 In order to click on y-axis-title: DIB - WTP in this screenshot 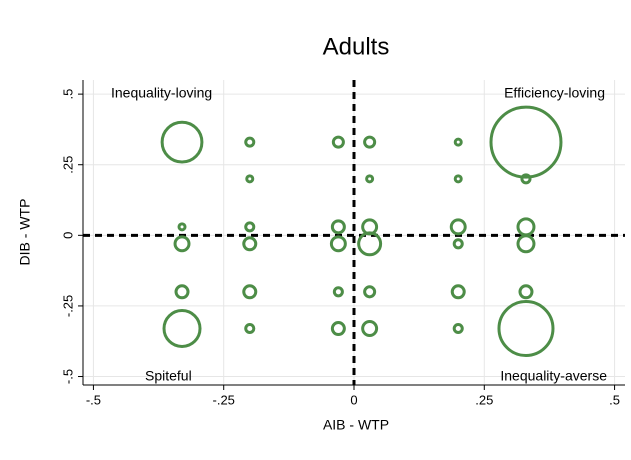, I will do `click(25, 232)`.